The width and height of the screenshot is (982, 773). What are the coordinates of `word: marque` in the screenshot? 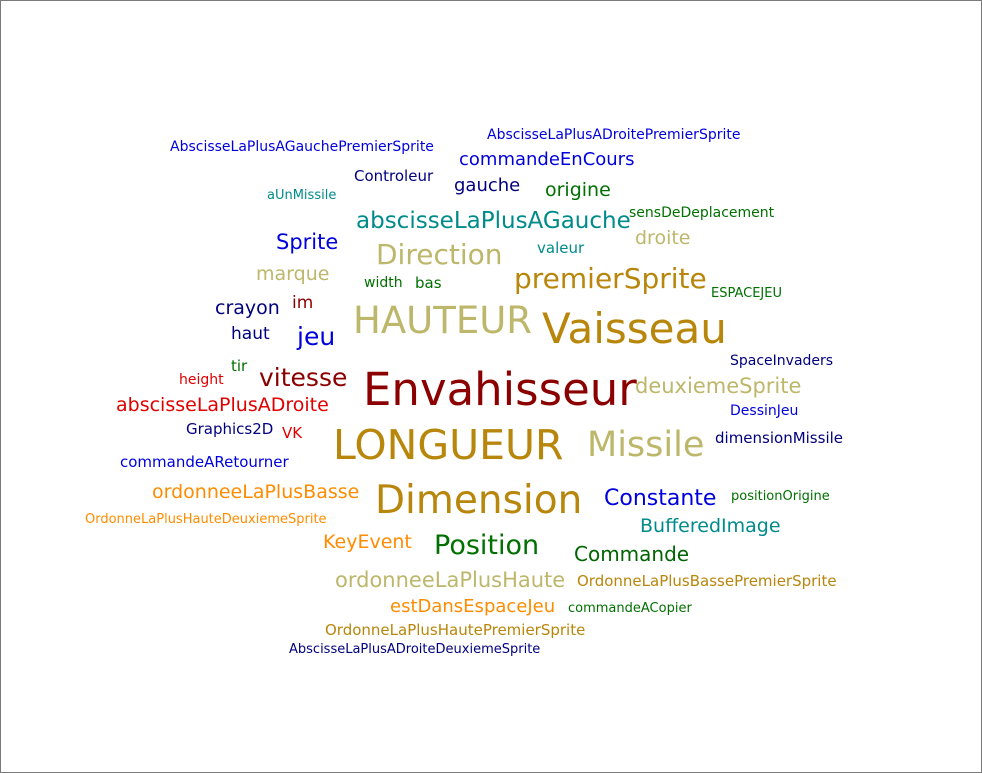 It's located at (293, 274).